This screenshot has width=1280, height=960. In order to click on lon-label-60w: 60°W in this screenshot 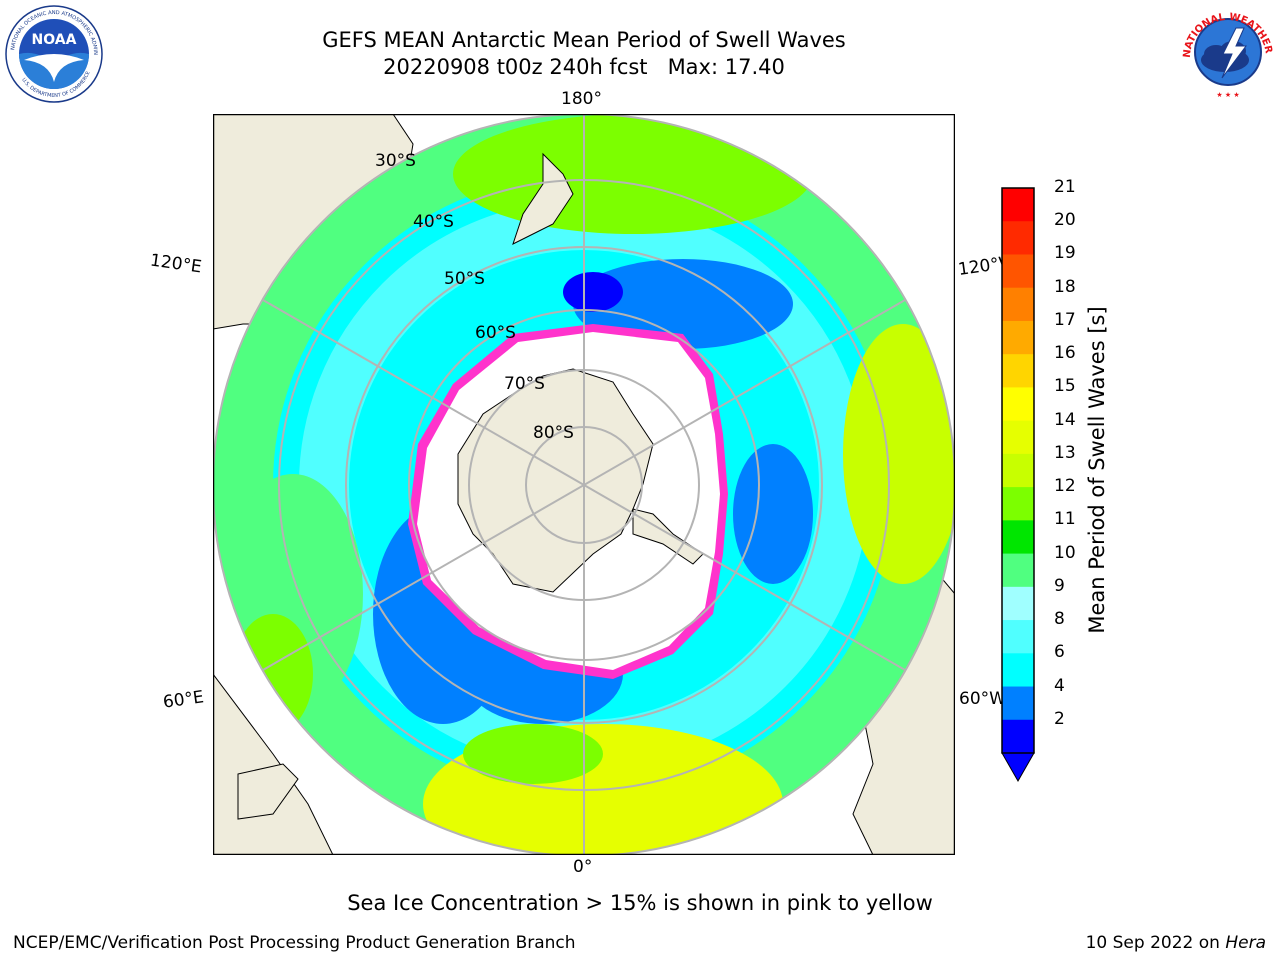, I will do `click(982, 699)`.